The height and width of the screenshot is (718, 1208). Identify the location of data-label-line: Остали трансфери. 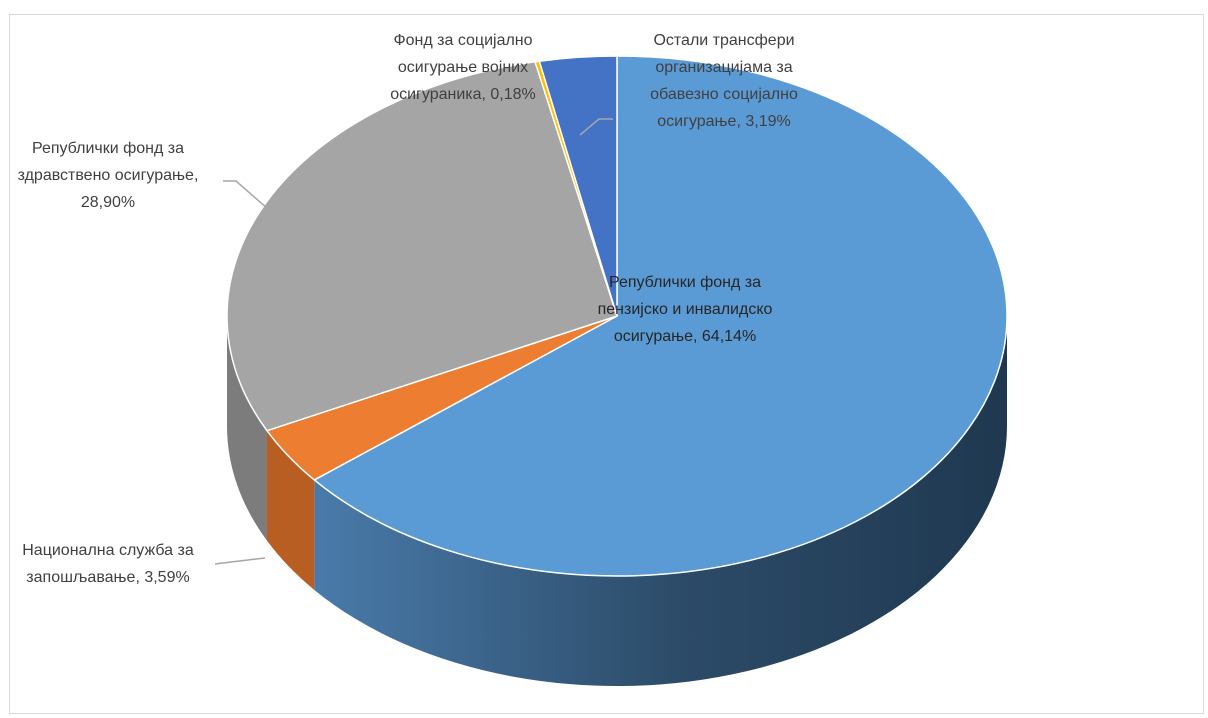
(723, 40).